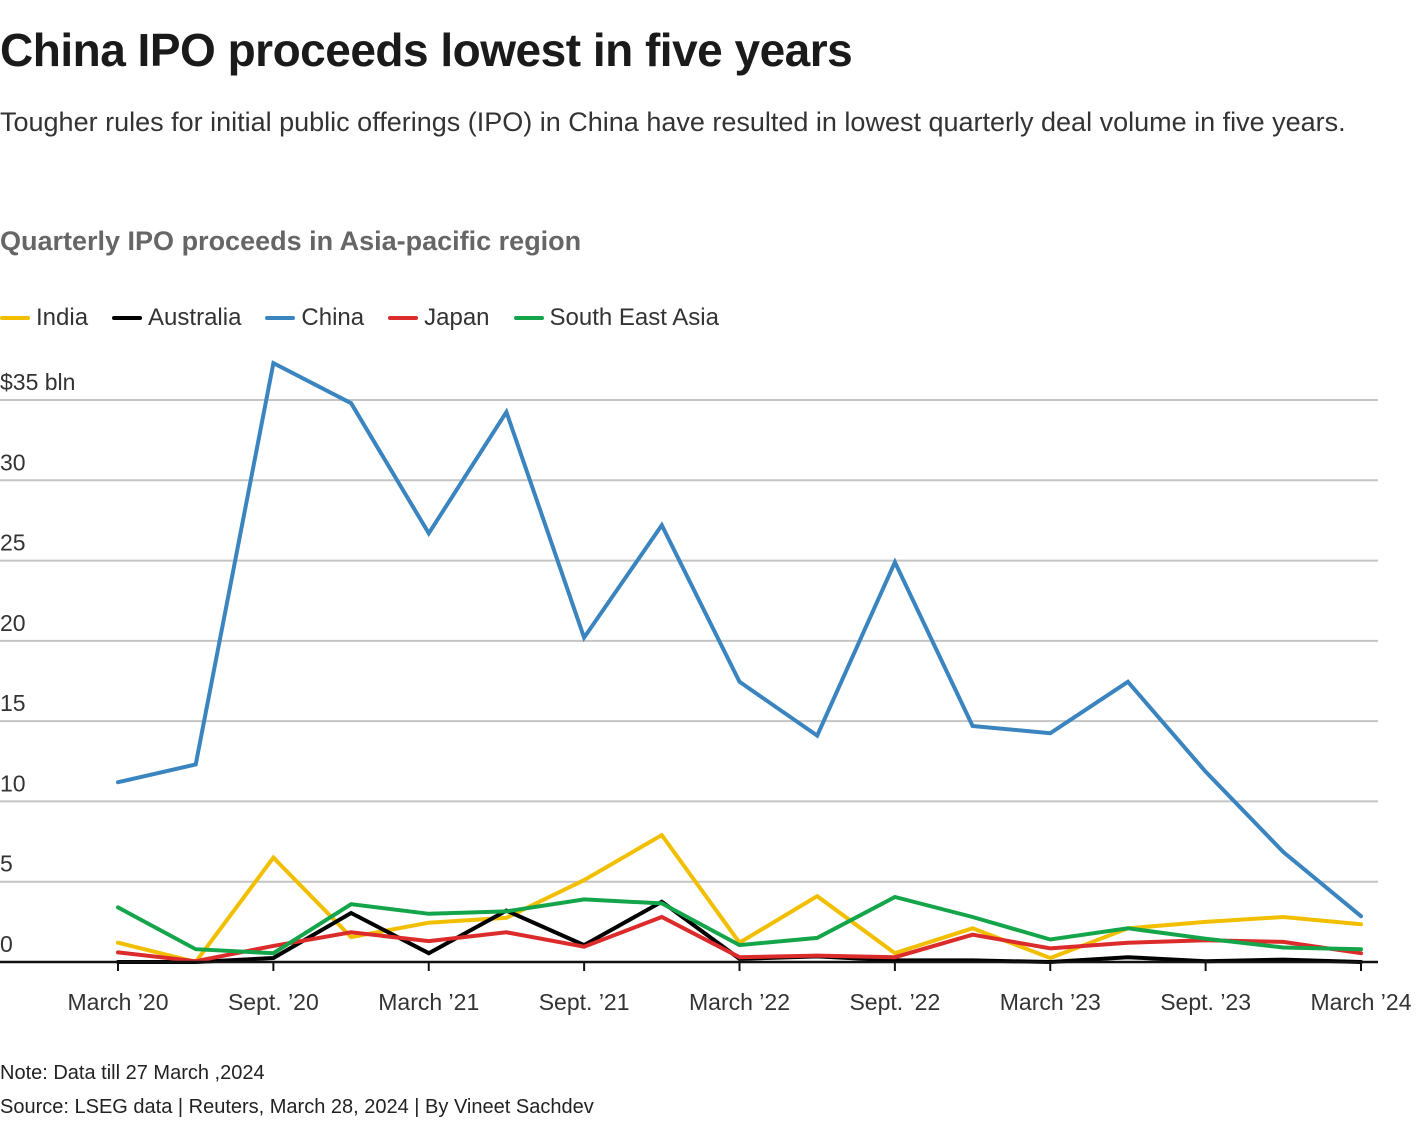 The width and height of the screenshot is (1420, 1130). I want to click on chart-legend: India Australia China Japan South East Asia, so click(371, 318).